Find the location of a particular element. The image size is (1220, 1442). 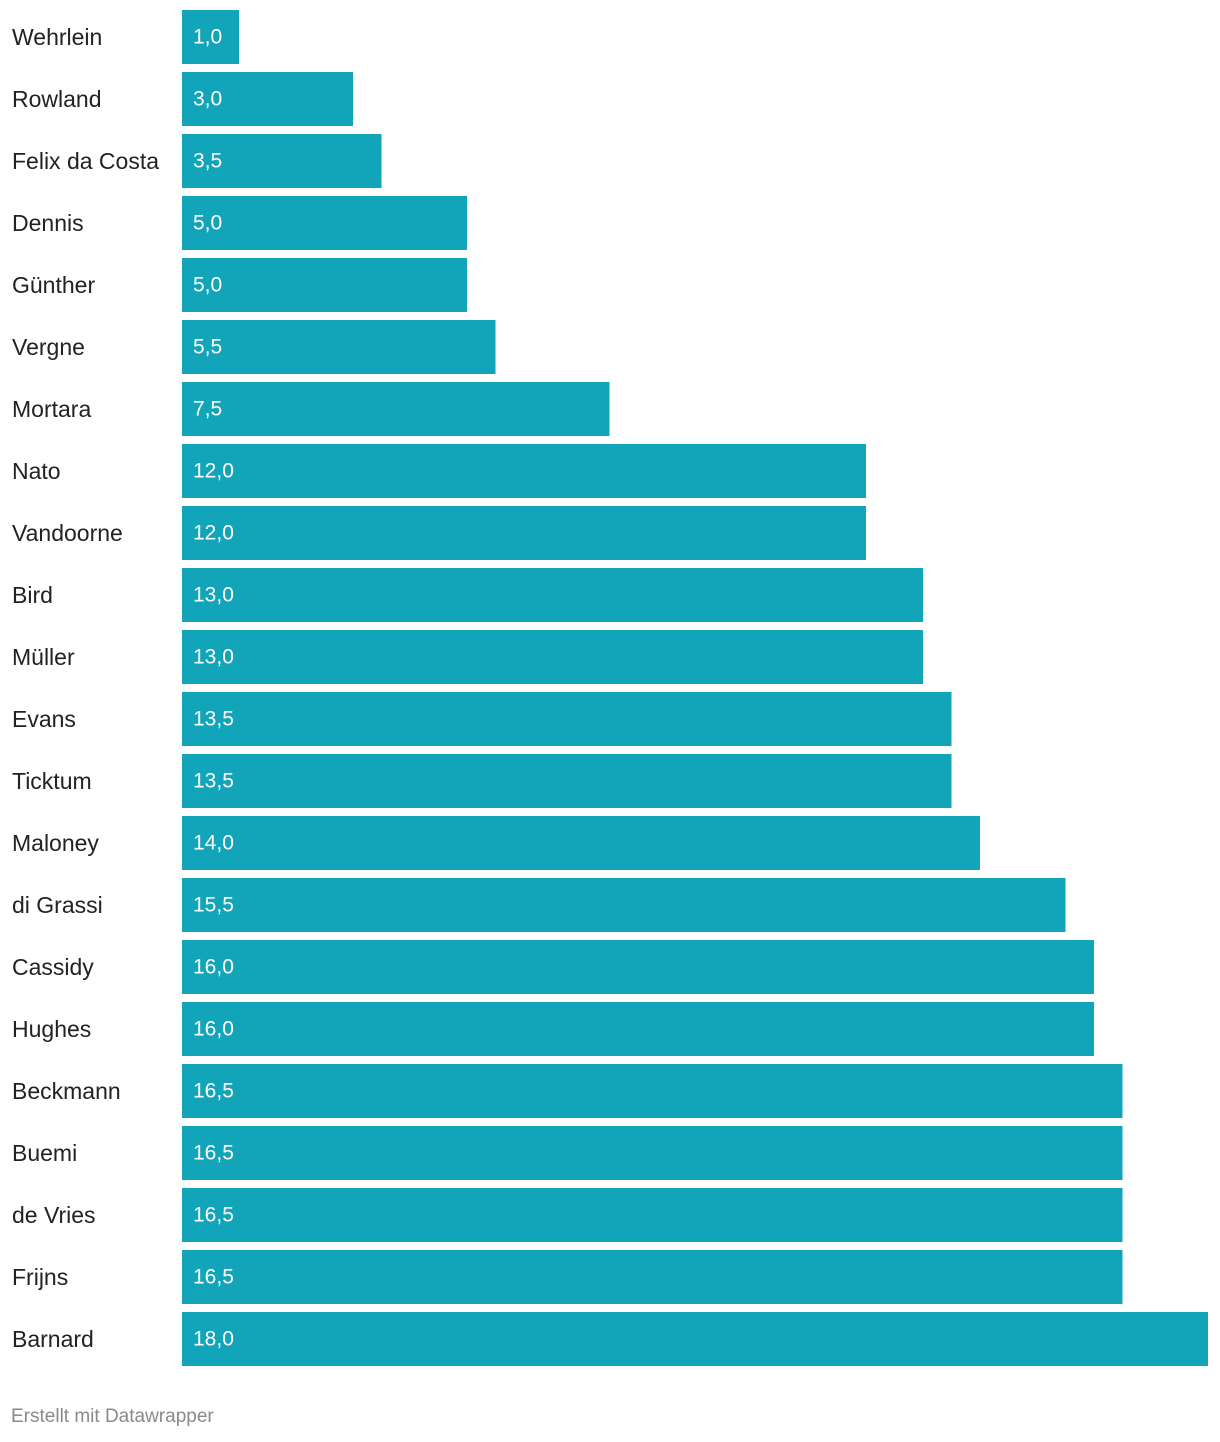

category-label: Dennis is located at coordinates (48, 223).